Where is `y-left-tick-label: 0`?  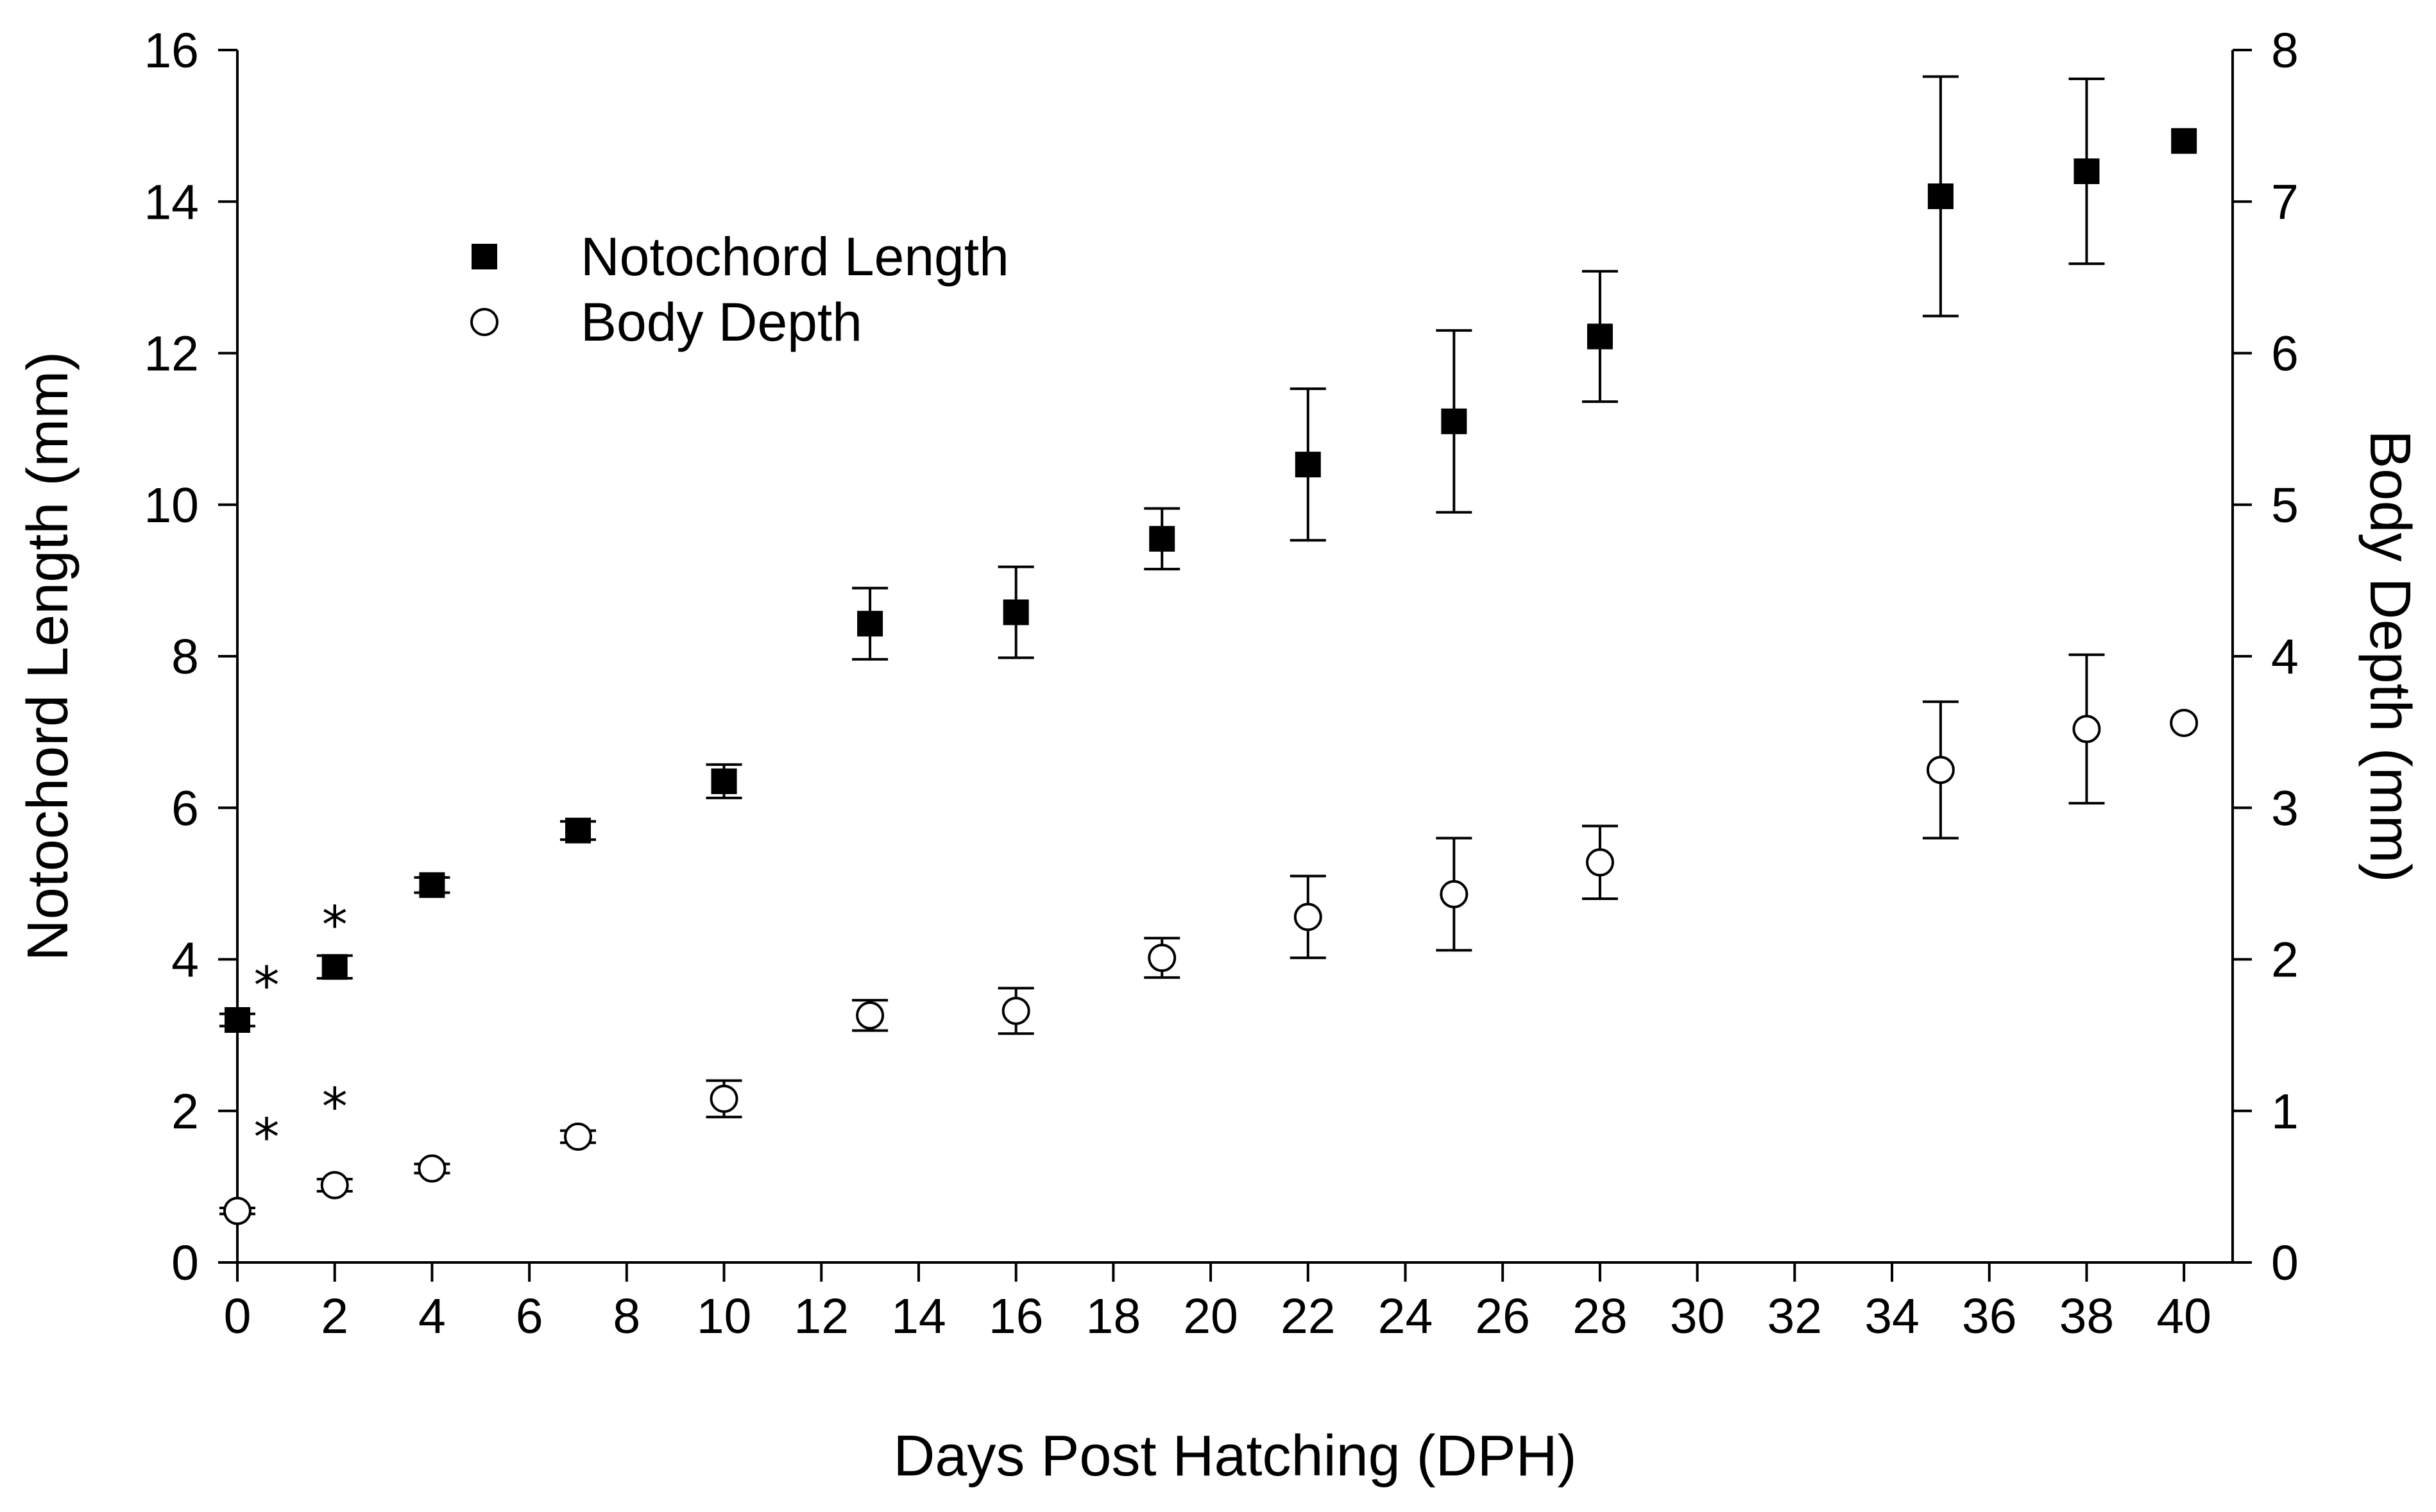
y-left-tick-label: 0 is located at coordinates (185, 1263).